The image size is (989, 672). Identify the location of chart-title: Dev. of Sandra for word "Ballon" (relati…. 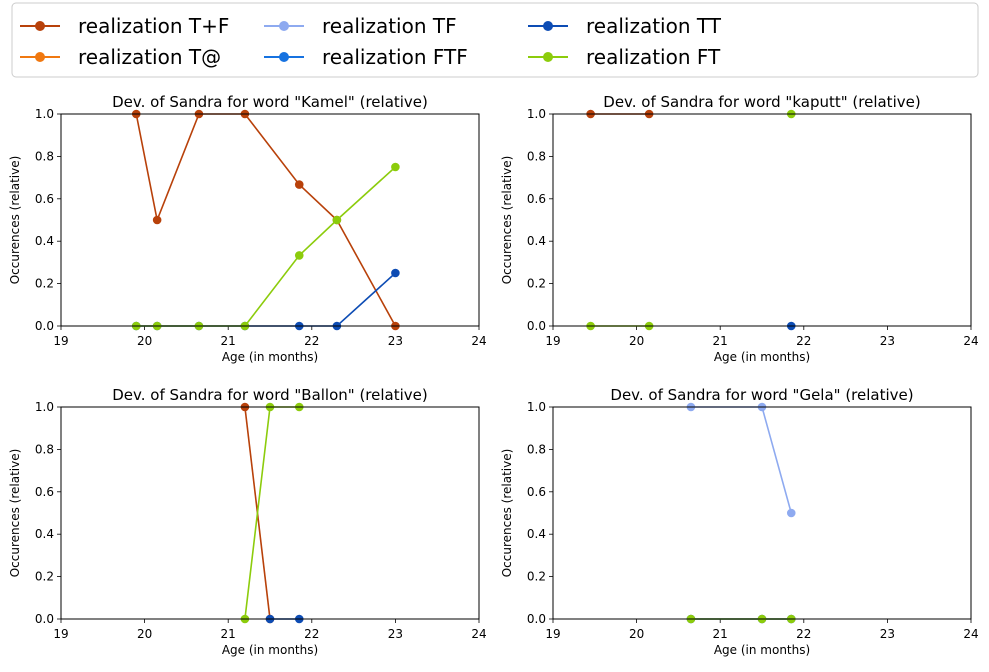
(270, 395).